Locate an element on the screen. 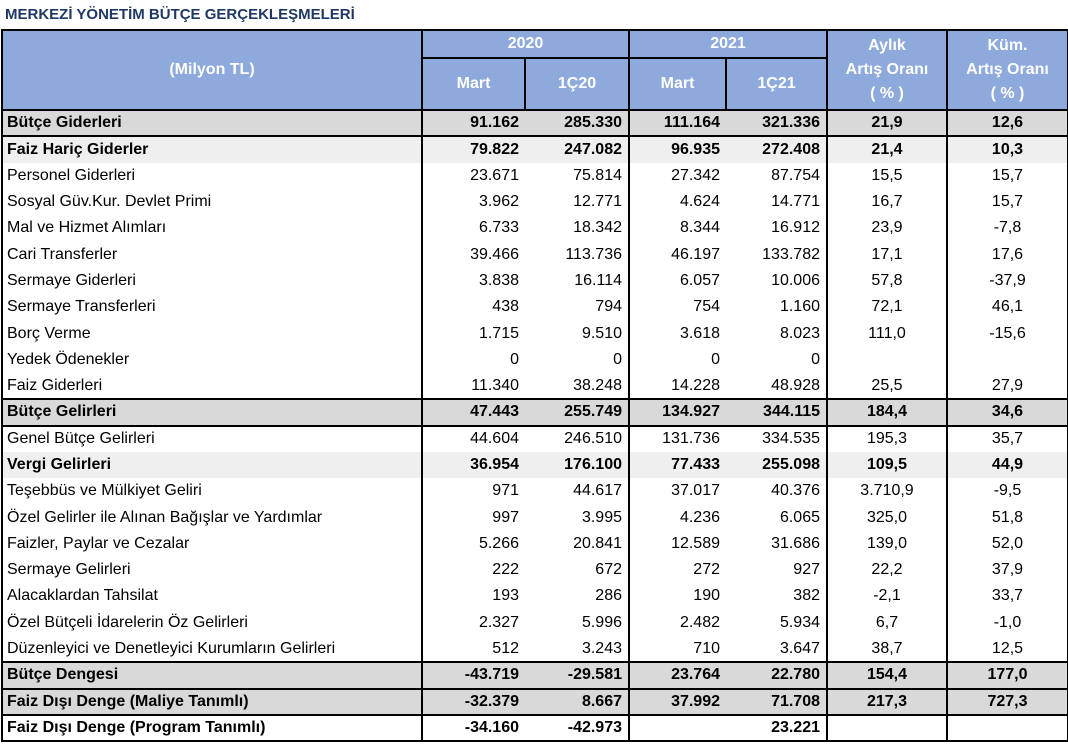 The width and height of the screenshot is (1068, 752). q1-2020-cell: 18.342 is located at coordinates (577, 228).